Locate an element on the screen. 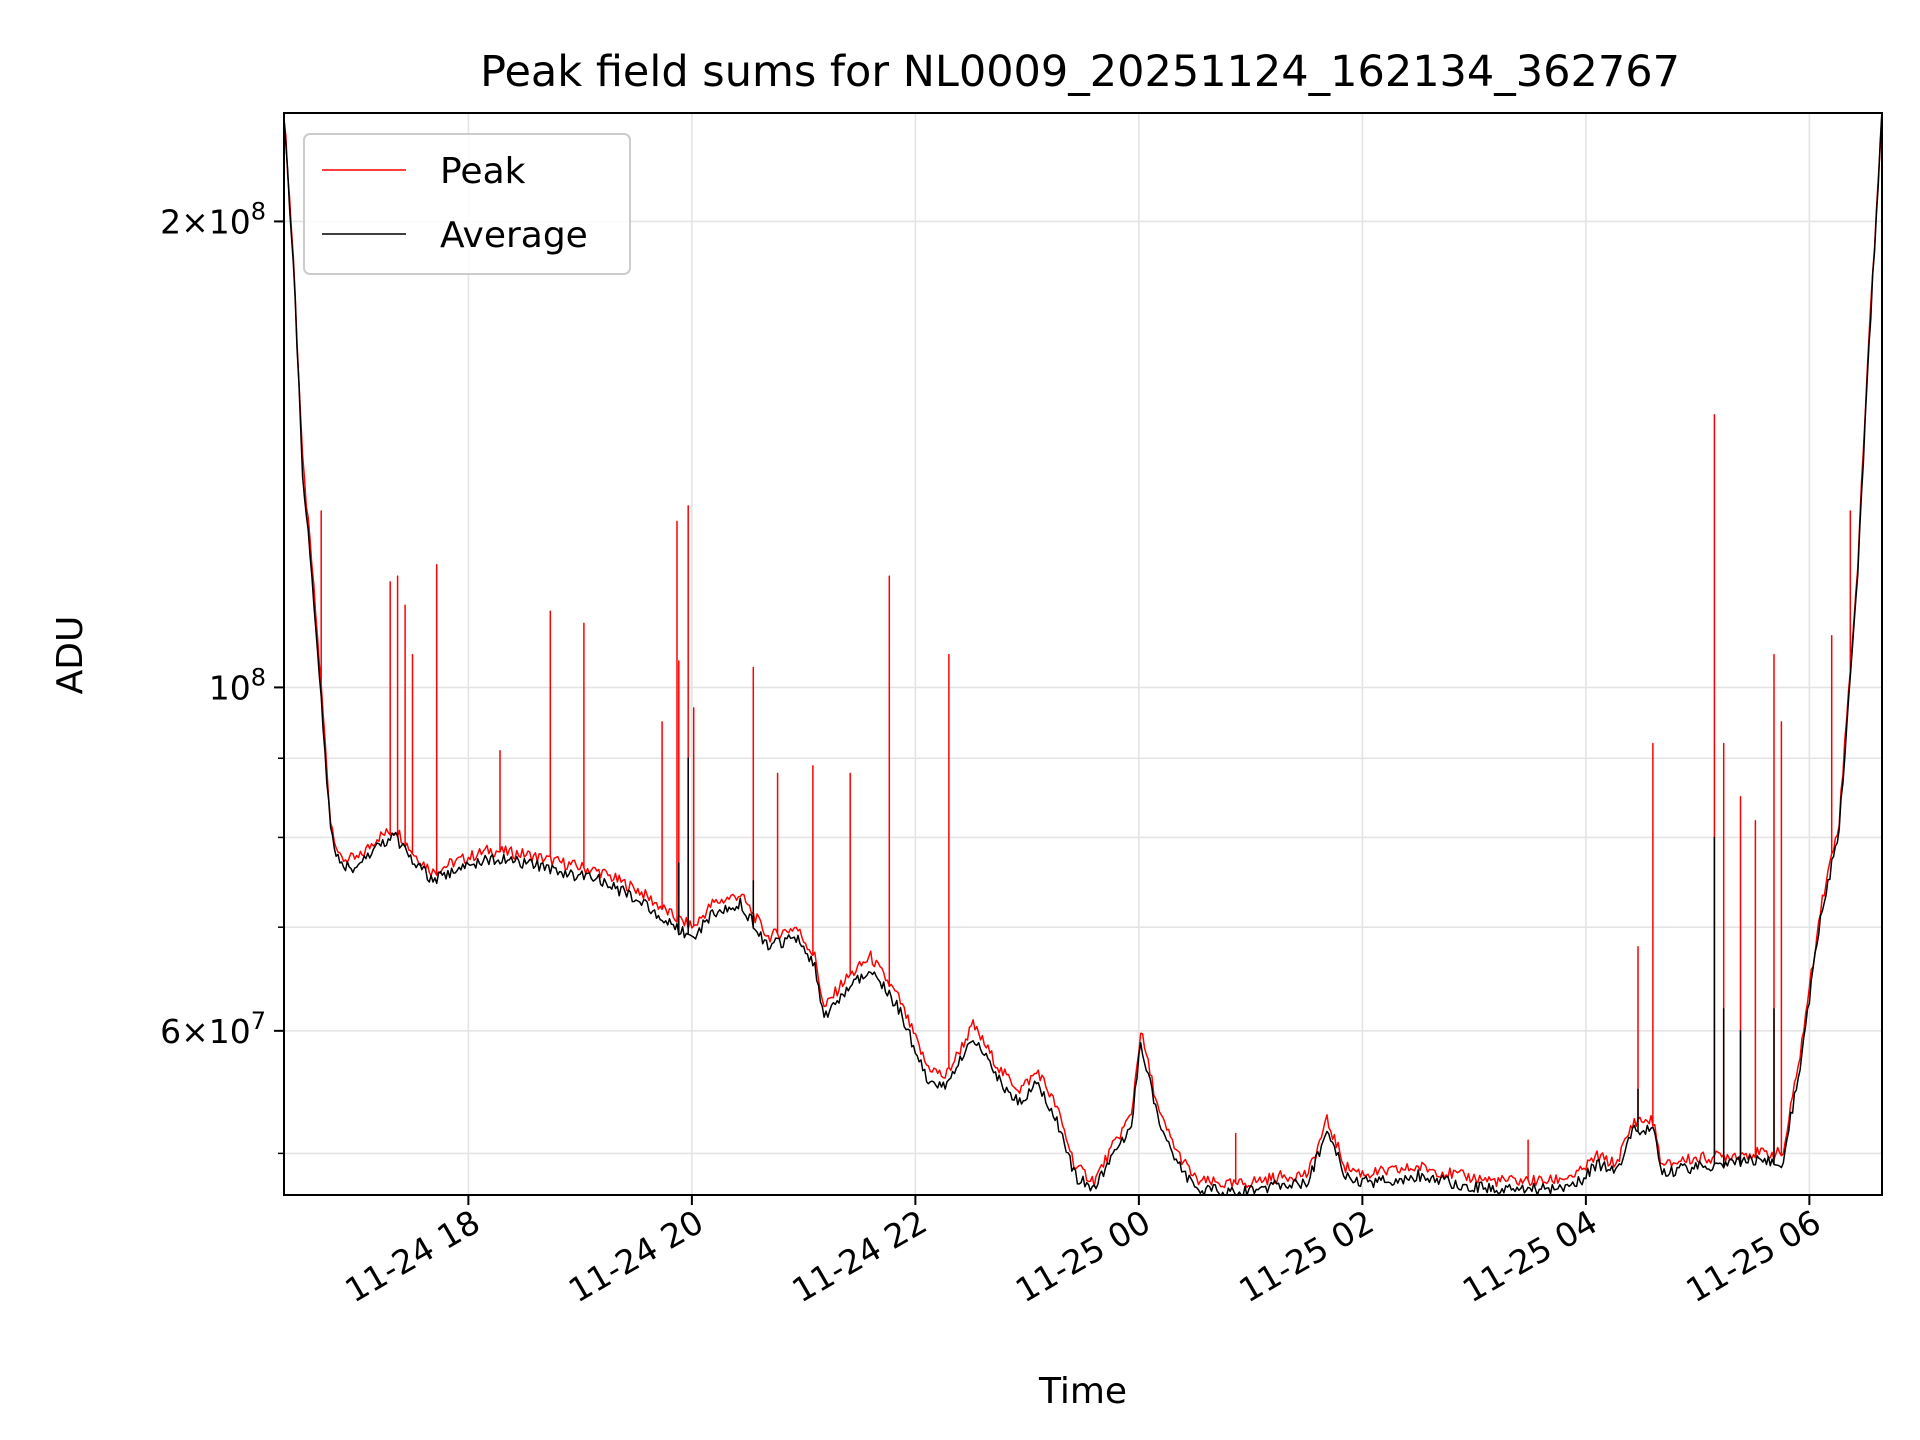 Image resolution: width=1920 pixels, height=1440 pixels. y-tick-label: 2×108 is located at coordinates (213, 219).